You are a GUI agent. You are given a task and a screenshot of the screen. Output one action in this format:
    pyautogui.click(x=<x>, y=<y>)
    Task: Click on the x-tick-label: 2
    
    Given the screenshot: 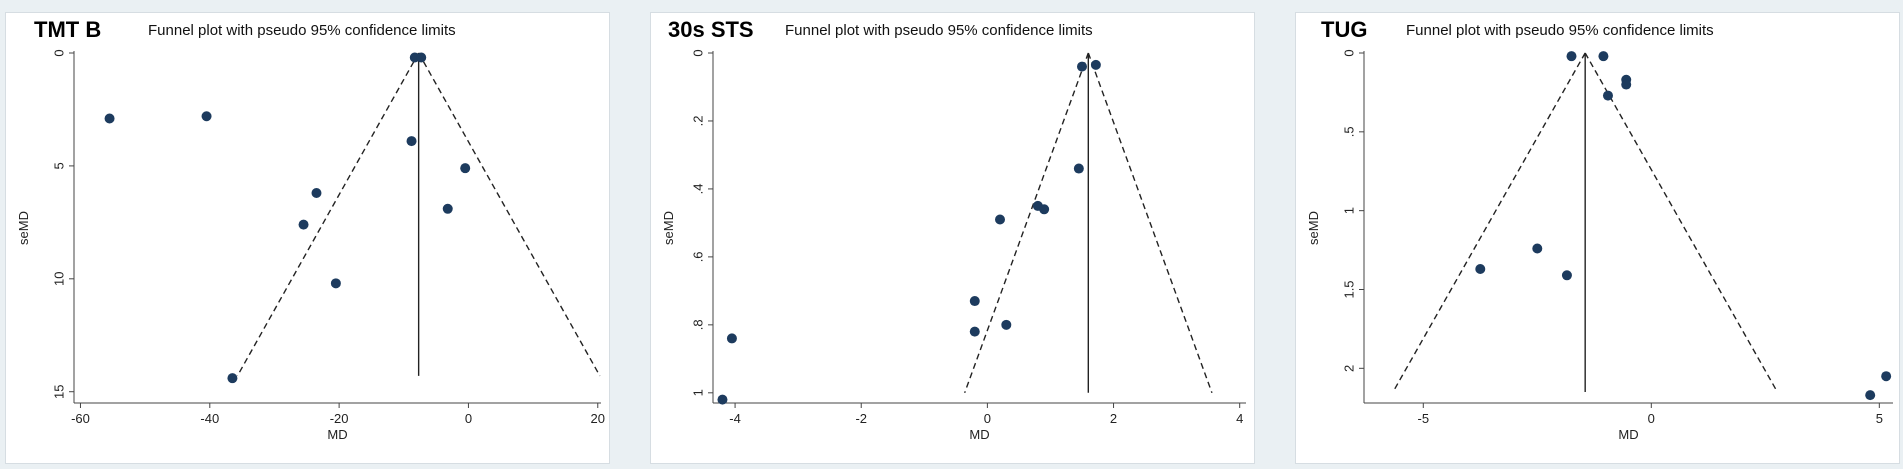 What is the action you would take?
    pyautogui.click(x=1113, y=418)
    